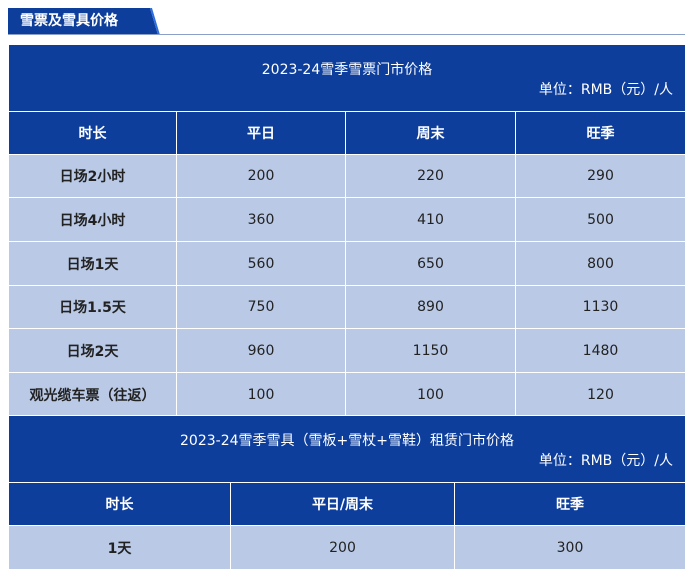 Image resolution: width=686 pixels, height=570 pixels. What do you see at coordinates (430, 263) in the screenshot?
I see `price-cell: 650` at bounding box center [430, 263].